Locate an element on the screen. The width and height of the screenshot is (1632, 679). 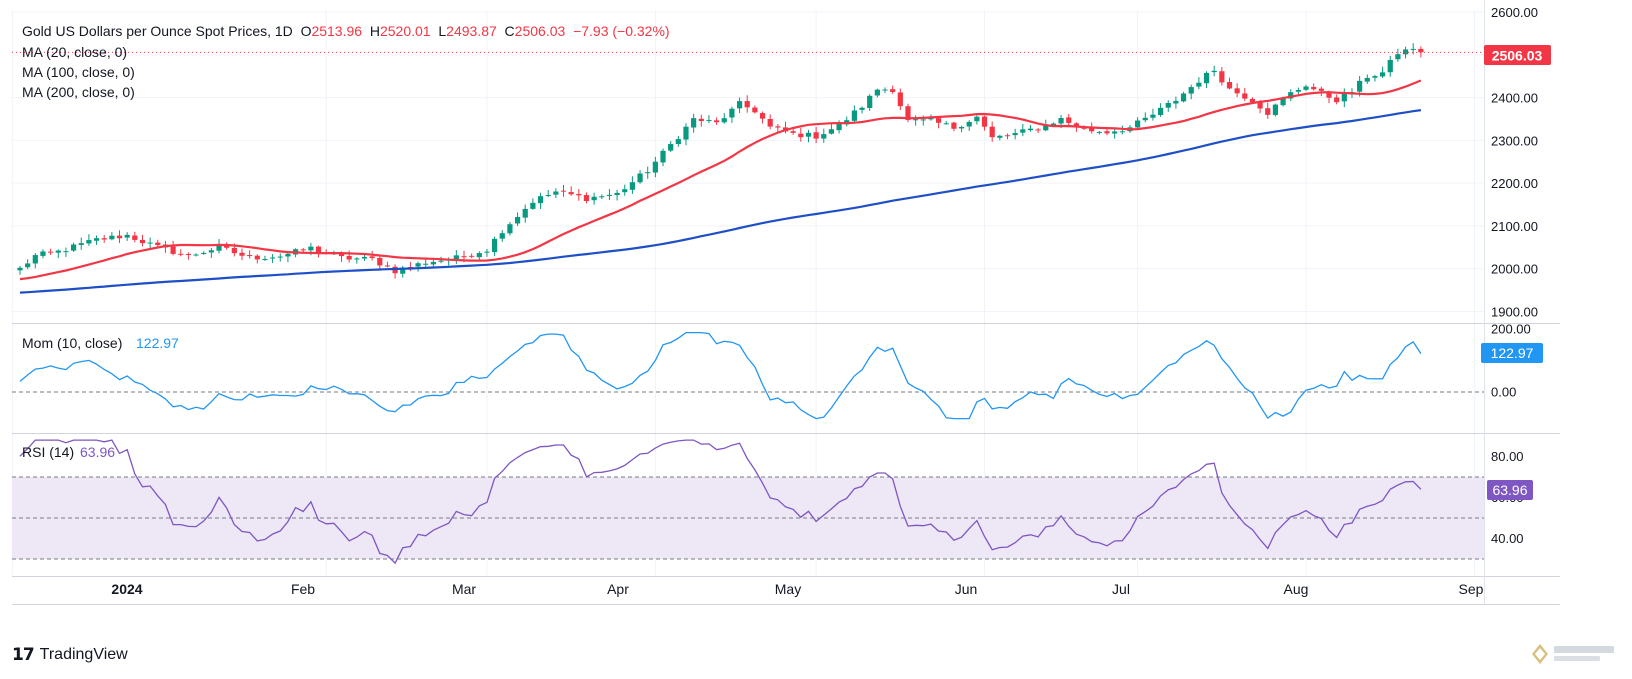
rsi-tag-label: 63.96 is located at coordinates (1509, 490).